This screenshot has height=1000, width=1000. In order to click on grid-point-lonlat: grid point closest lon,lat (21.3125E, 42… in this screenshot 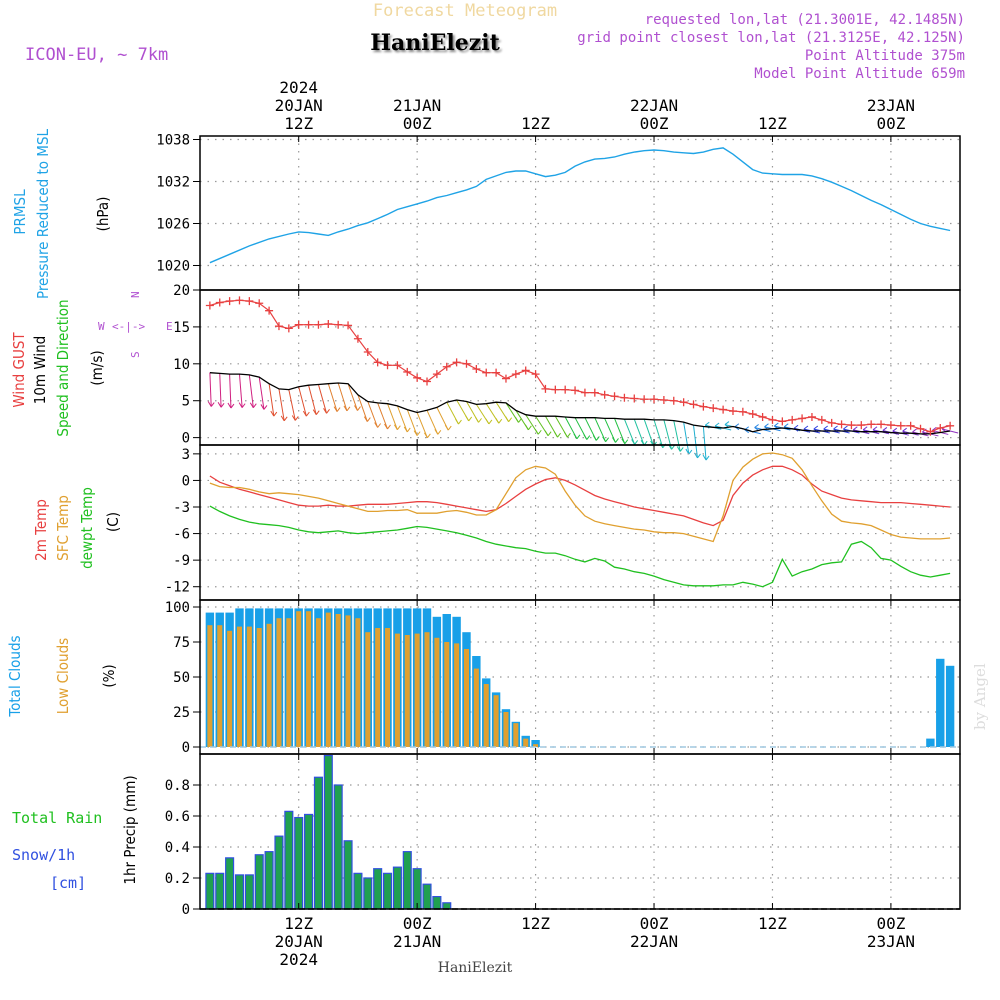, I will do `click(771, 38)`.